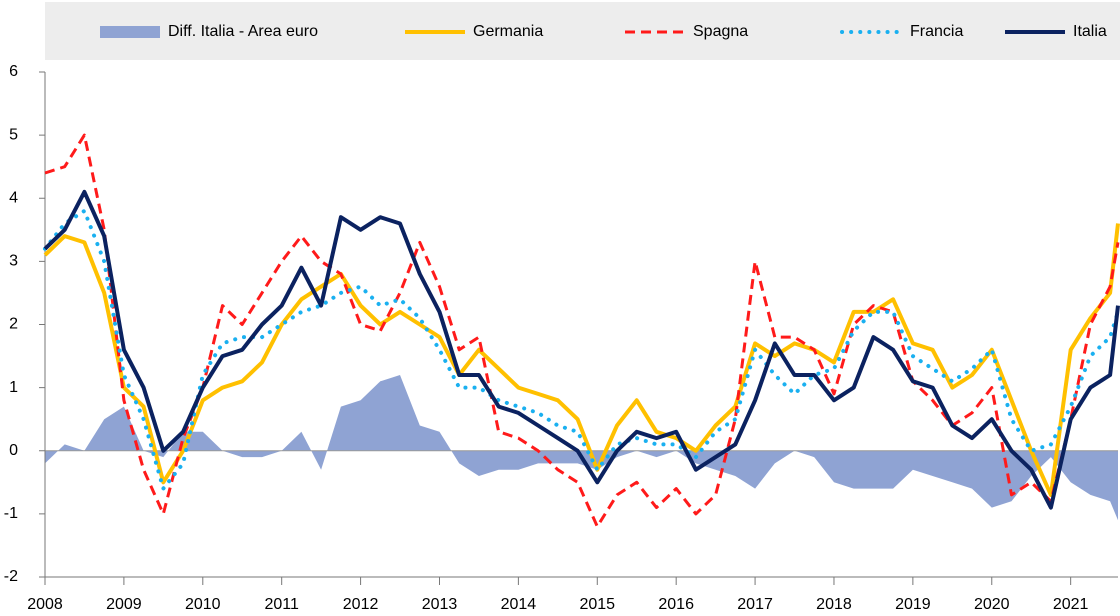 Image resolution: width=1120 pixels, height=616 pixels. I want to click on legend-swatch, so click(130, 32).